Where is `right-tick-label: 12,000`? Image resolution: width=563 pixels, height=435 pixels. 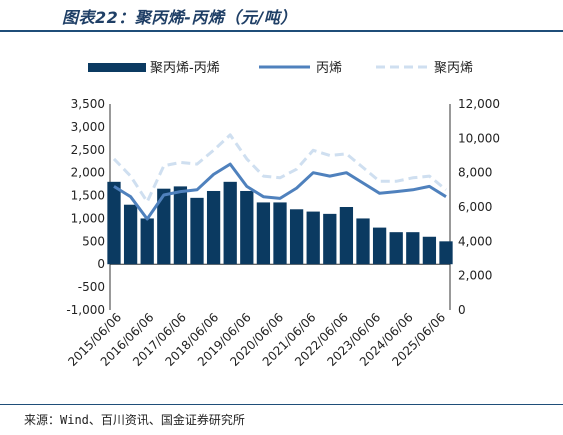 right-tick-label: 12,000 is located at coordinates (479, 104).